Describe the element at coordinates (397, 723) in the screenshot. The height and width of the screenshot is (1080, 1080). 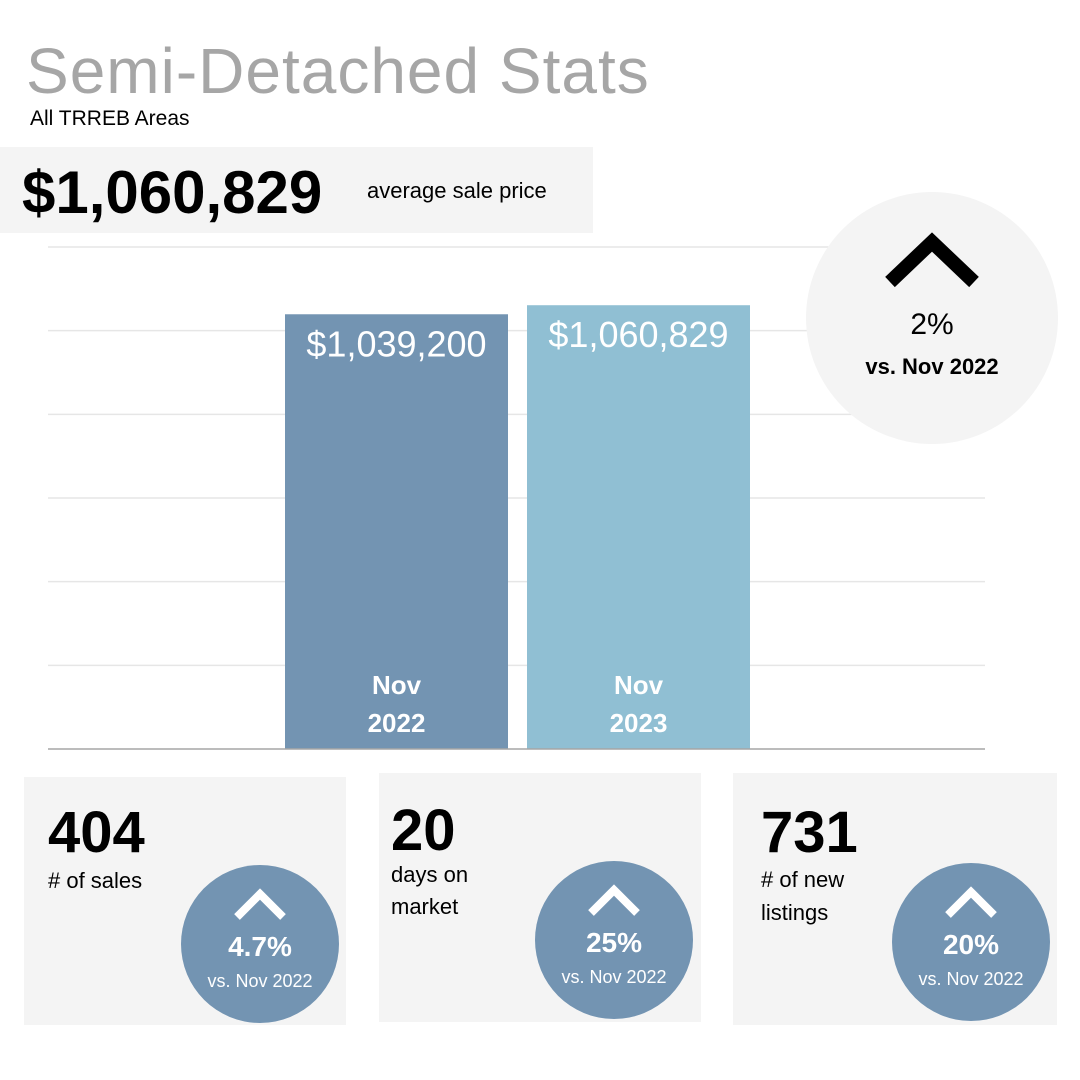
I see `category-label: 2022` at that location.